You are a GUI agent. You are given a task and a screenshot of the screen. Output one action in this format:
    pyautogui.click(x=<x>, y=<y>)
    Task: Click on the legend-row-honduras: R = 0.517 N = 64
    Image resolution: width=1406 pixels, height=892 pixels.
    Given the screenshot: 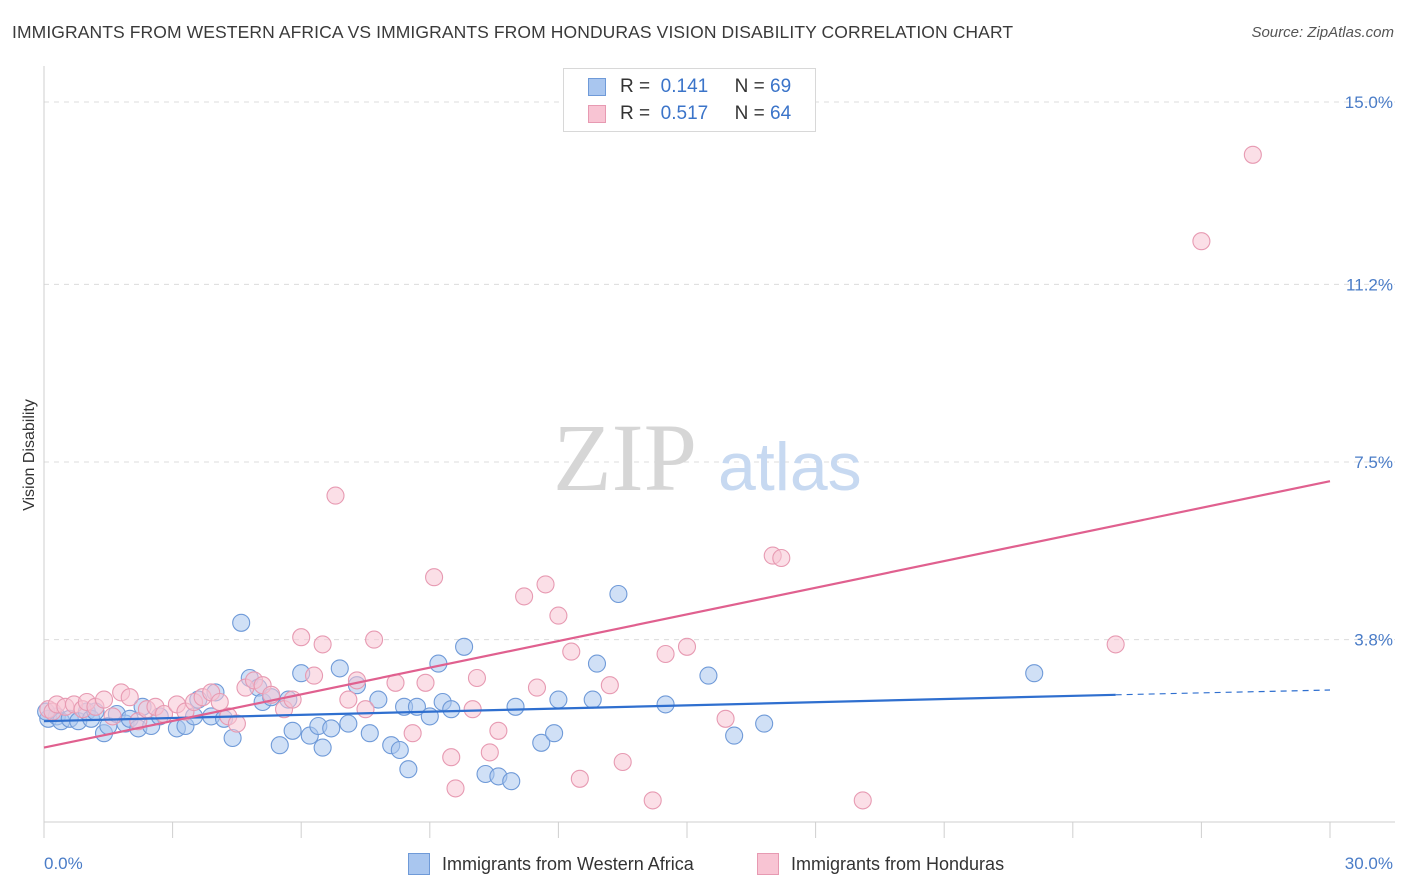 What is the action you would take?
    pyautogui.click(x=689, y=114)
    